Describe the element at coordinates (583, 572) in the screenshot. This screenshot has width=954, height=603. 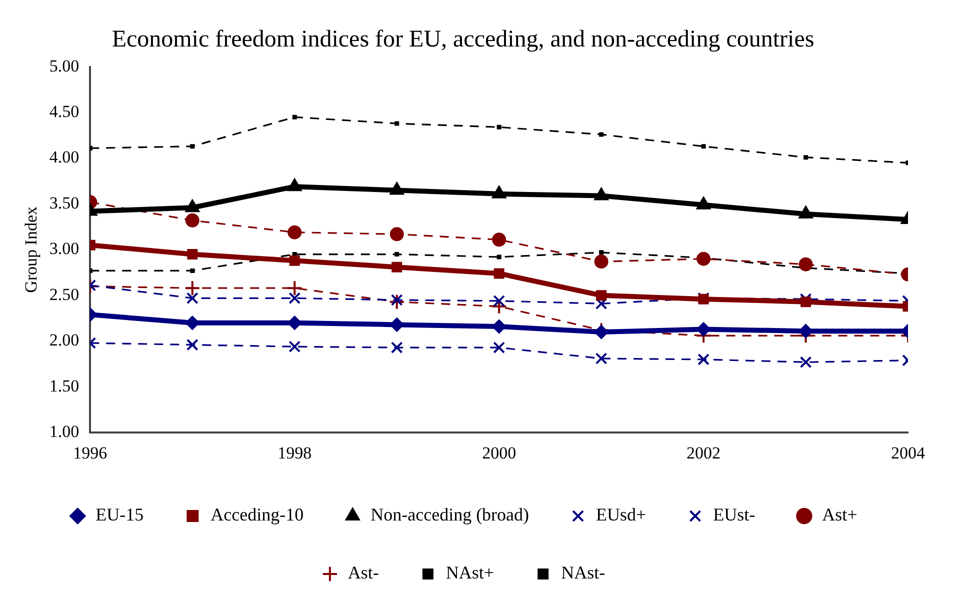
I see `legend-label: NAst-` at that location.